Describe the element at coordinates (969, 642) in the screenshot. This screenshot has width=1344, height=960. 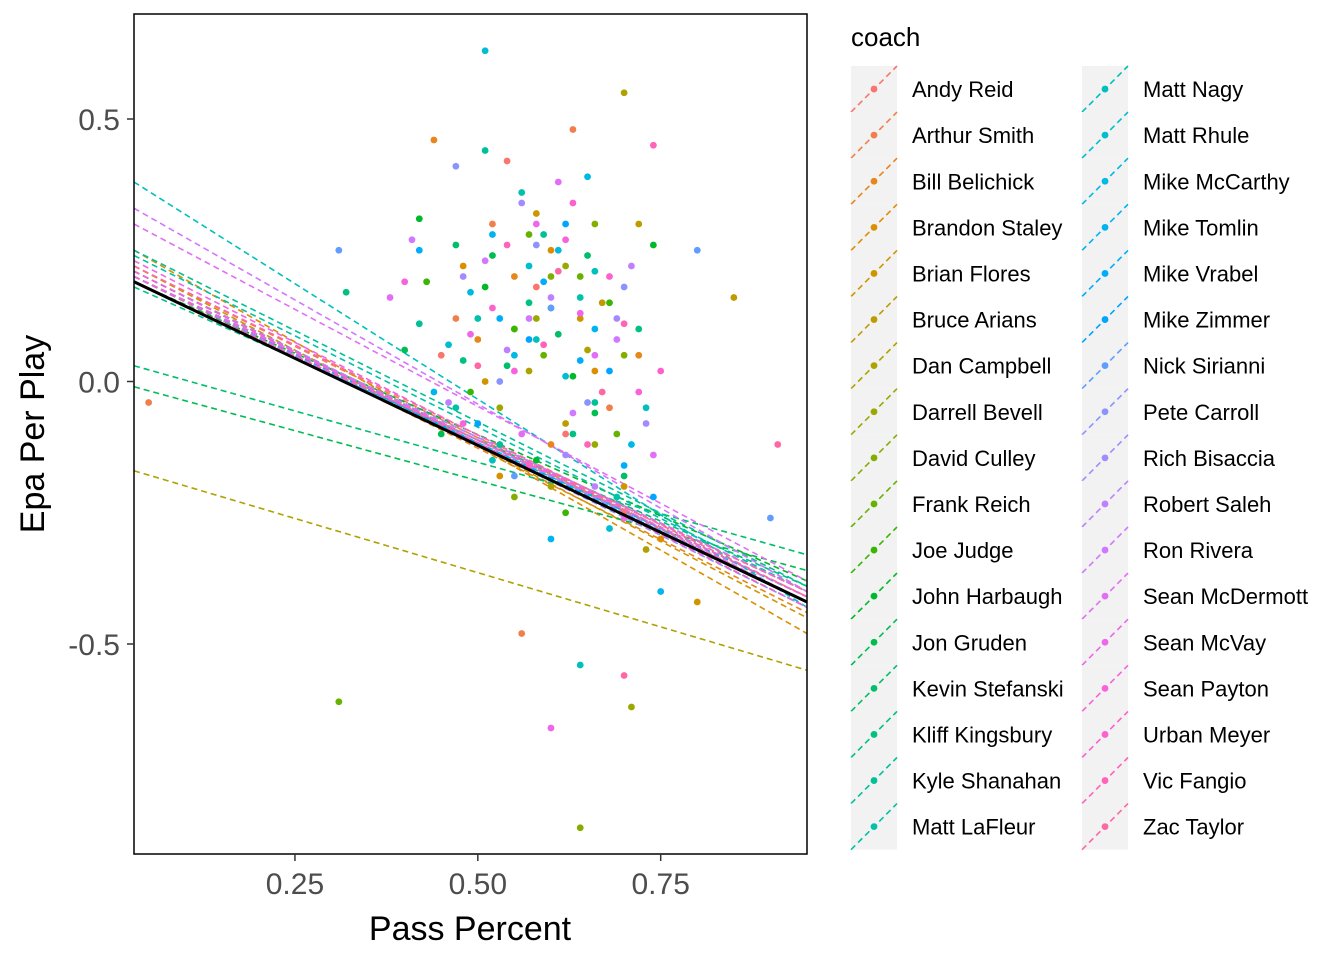
I see `legend-label: Jon Gruden` at that location.